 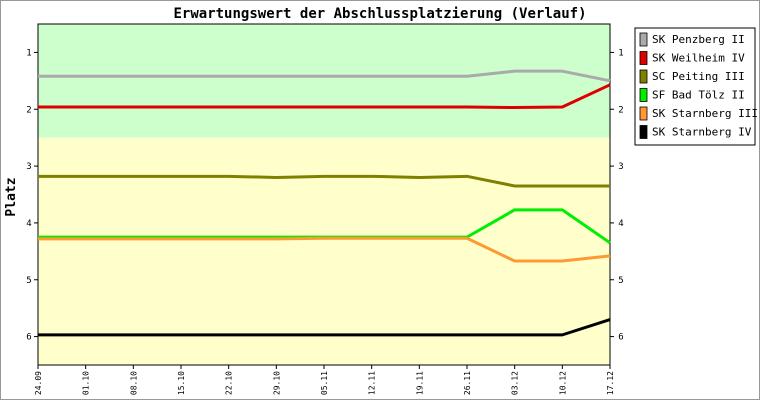 What do you see at coordinates (695, 86) in the screenshot?
I see `legend-box` at bounding box center [695, 86].